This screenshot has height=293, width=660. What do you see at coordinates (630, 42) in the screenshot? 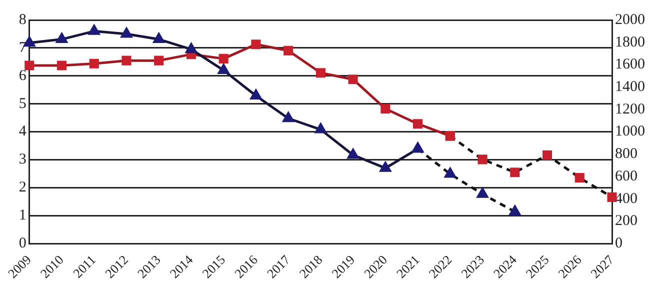
I see `y2-tick-label: 1800` at bounding box center [630, 42].